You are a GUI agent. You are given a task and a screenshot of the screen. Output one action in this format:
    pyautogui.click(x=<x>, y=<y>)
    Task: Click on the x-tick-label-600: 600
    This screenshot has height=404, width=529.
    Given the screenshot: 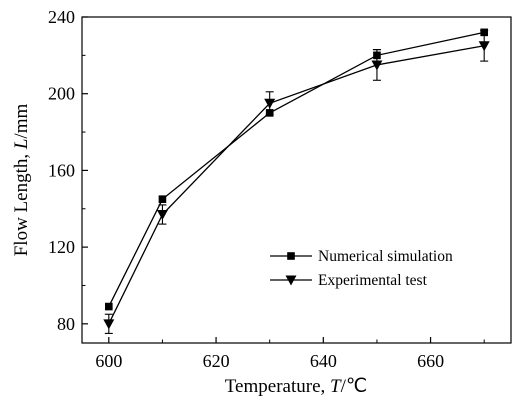 What is the action you would take?
    pyautogui.click(x=108, y=361)
    